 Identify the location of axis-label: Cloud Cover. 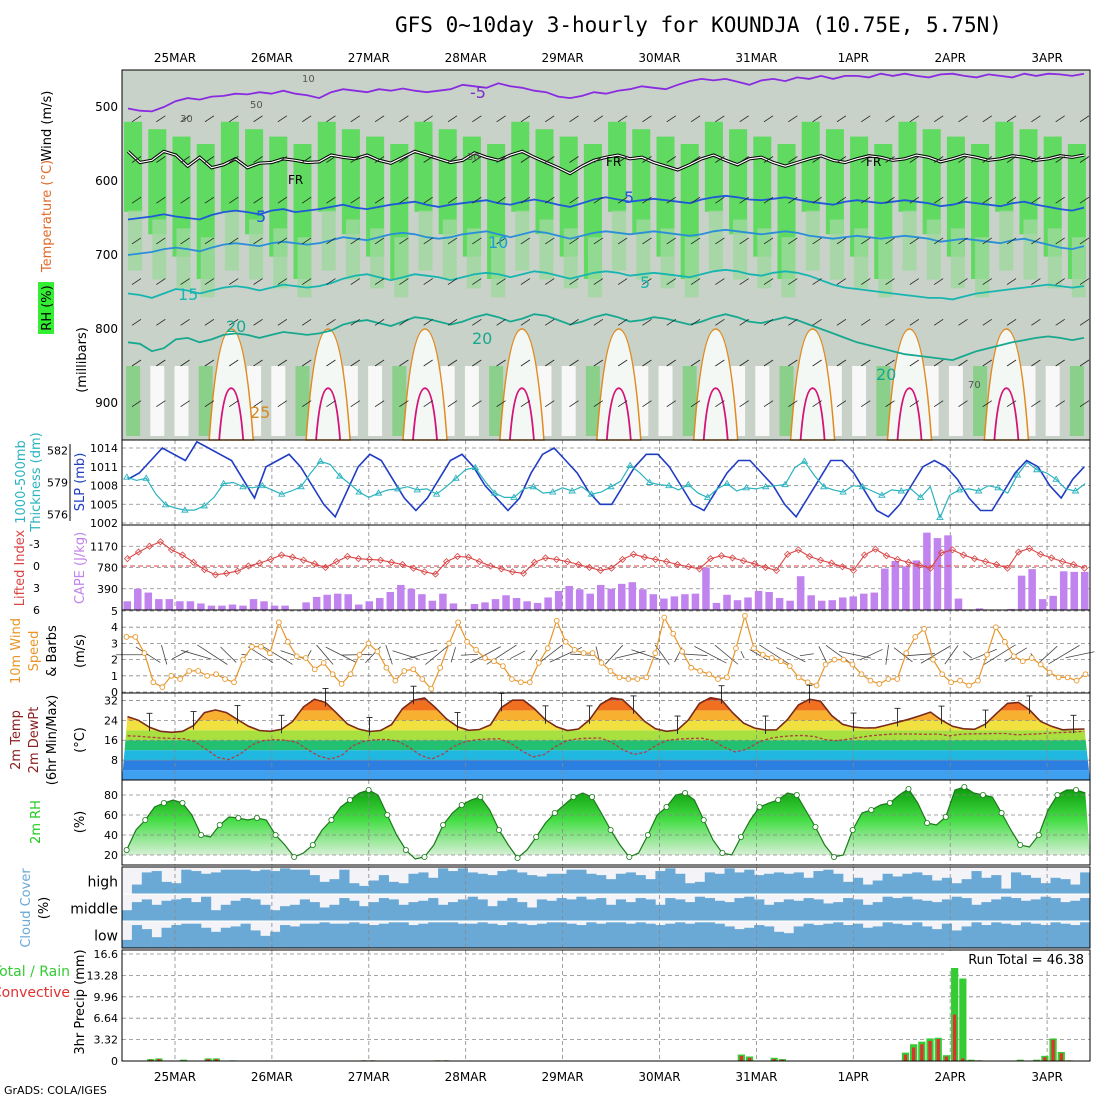
(26, 908).